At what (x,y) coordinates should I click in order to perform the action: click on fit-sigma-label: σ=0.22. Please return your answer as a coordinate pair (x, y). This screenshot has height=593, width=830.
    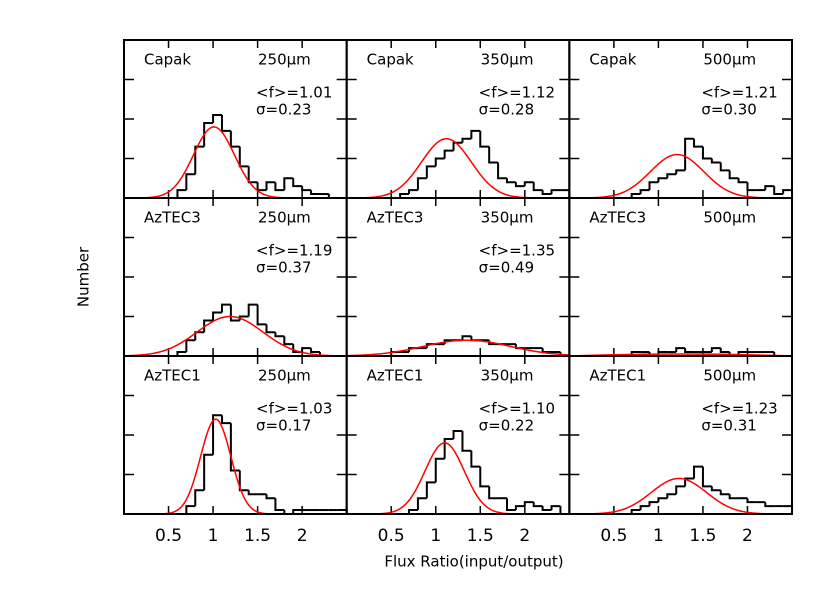
    Looking at the image, I should click on (506, 426).